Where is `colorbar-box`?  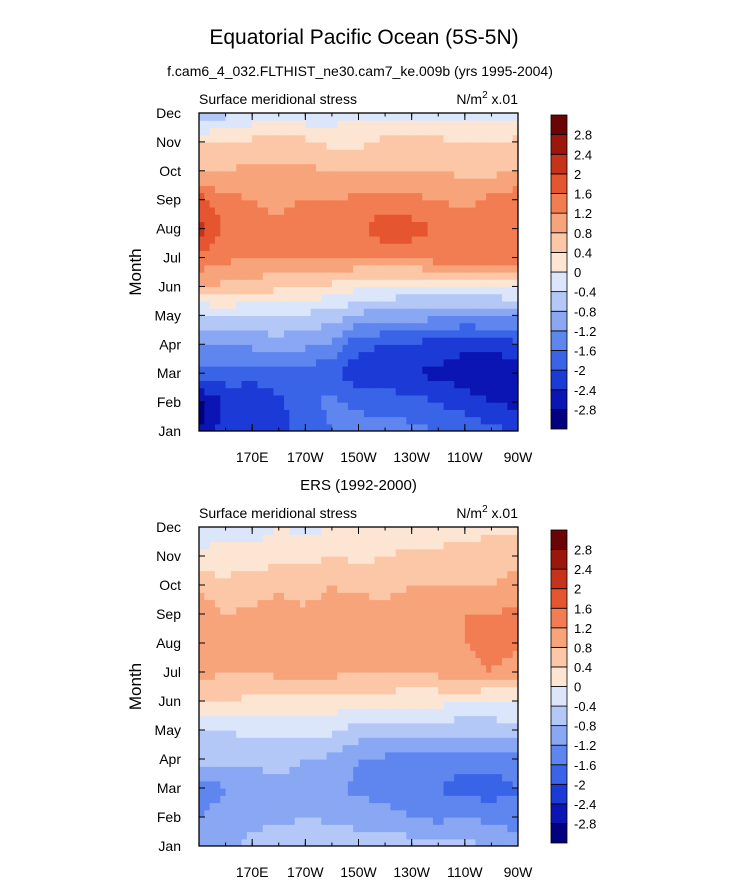 colorbar-box is located at coordinates (559, 203).